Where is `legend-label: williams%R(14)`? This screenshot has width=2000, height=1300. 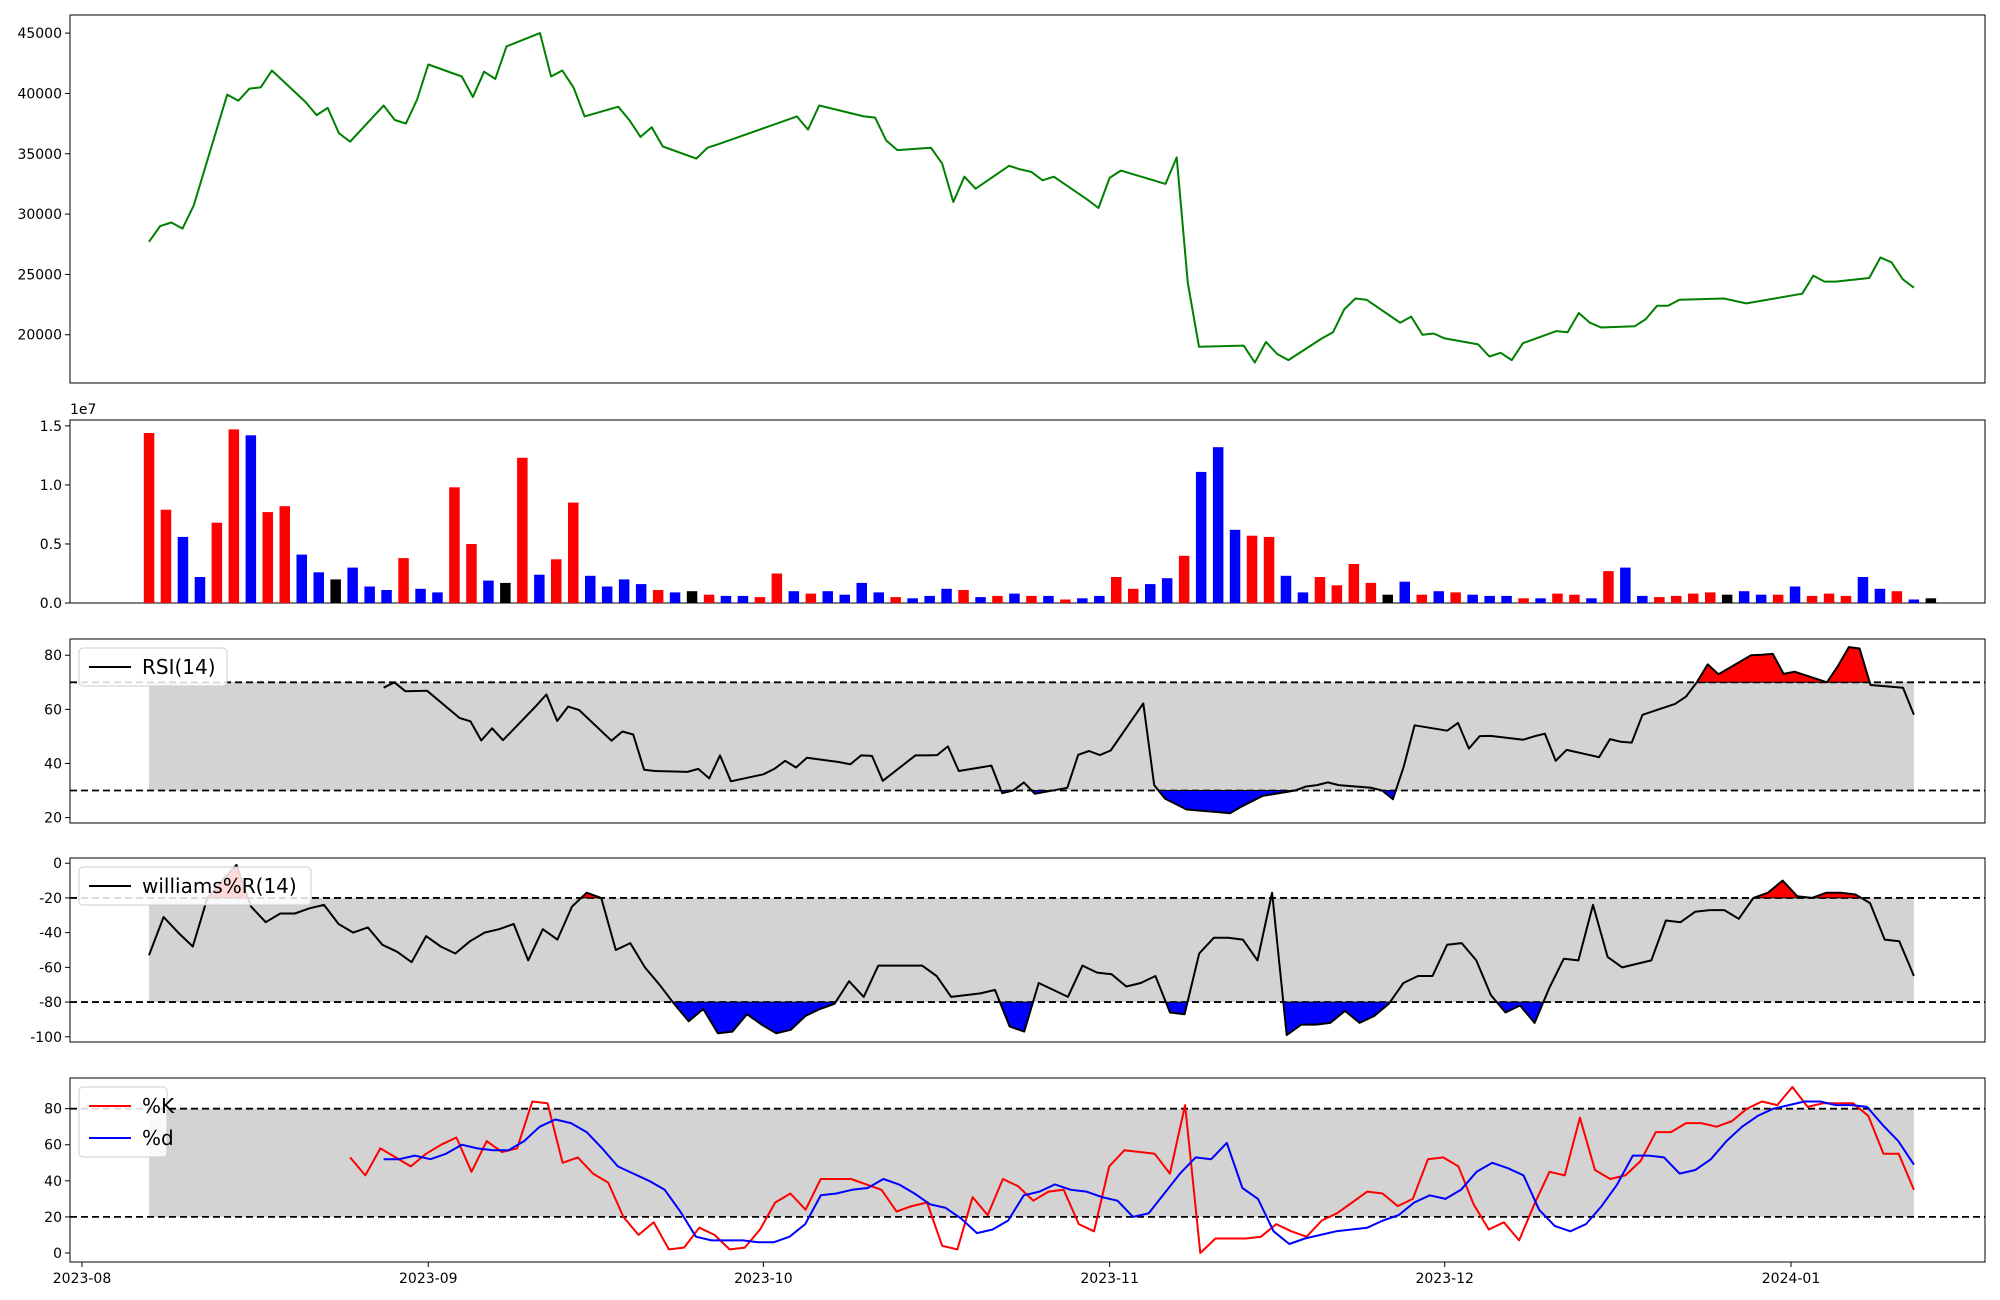
legend-label: williams%R(14) is located at coordinates (219, 886).